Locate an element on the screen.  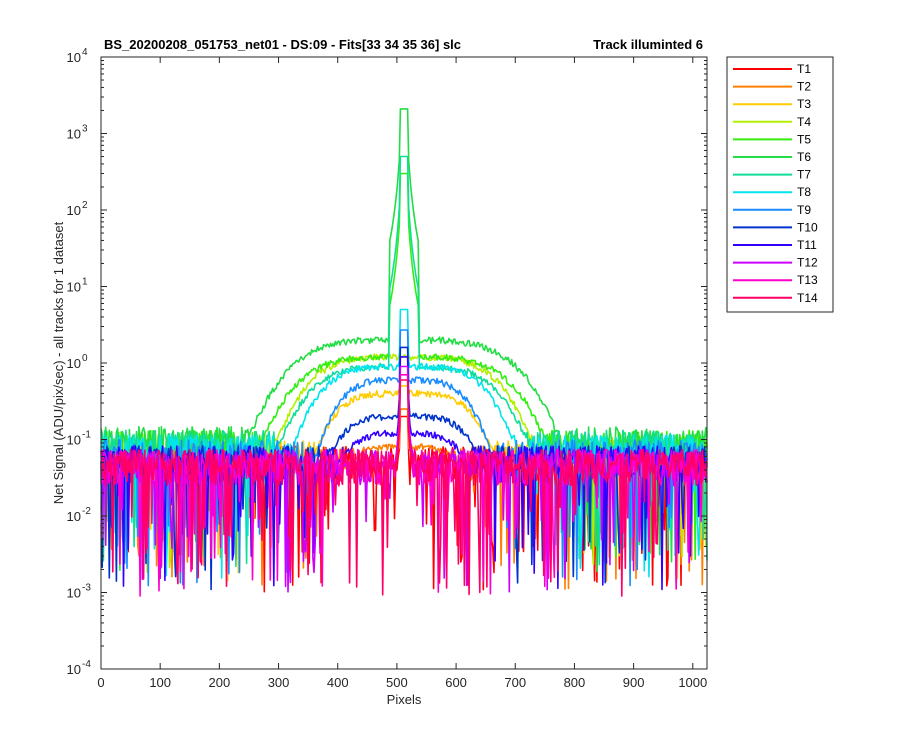
legend-label: T6 is located at coordinates (804, 157).